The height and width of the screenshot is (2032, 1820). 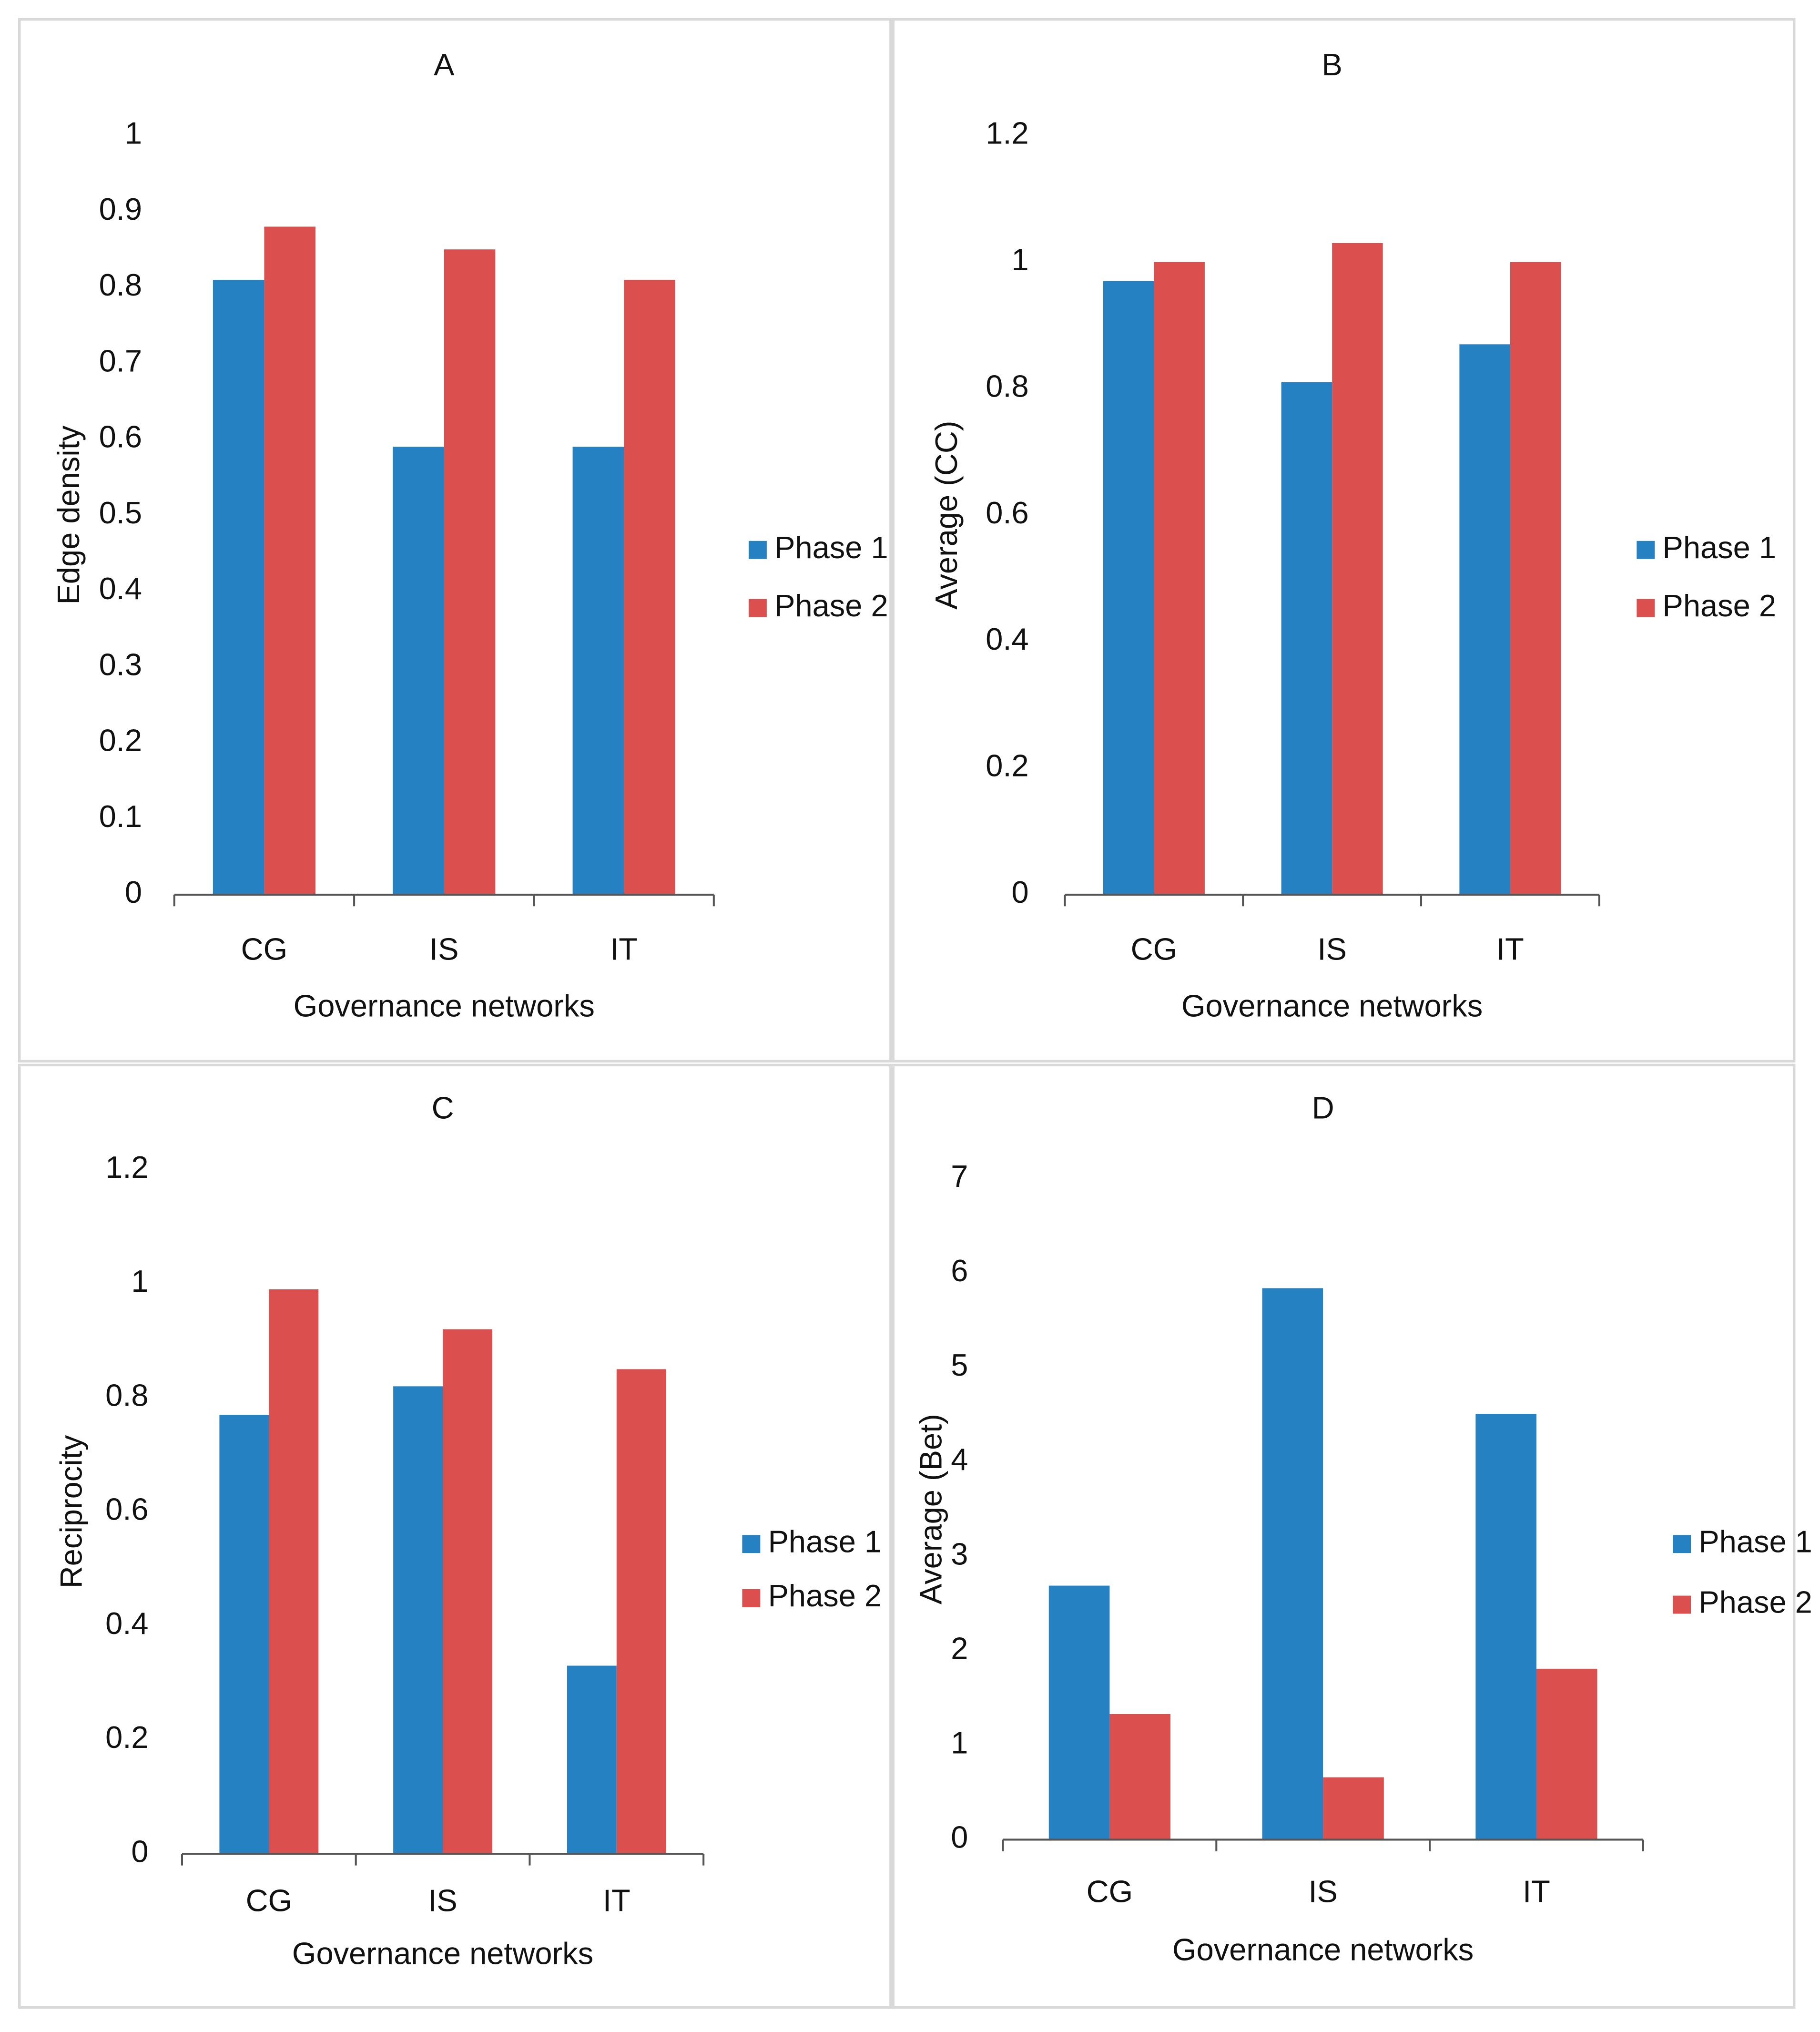 I want to click on y-tick-label: 7, so click(x=959, y=1176).